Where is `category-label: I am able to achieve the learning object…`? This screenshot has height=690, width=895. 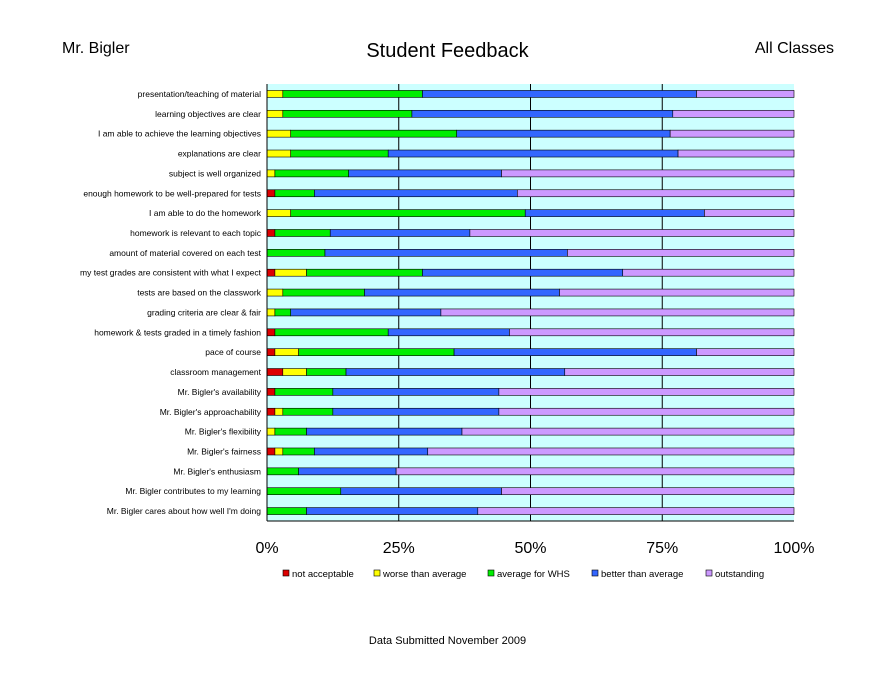 category-label: I am able to achieve the learning object… is located at coordinates (179, 134).